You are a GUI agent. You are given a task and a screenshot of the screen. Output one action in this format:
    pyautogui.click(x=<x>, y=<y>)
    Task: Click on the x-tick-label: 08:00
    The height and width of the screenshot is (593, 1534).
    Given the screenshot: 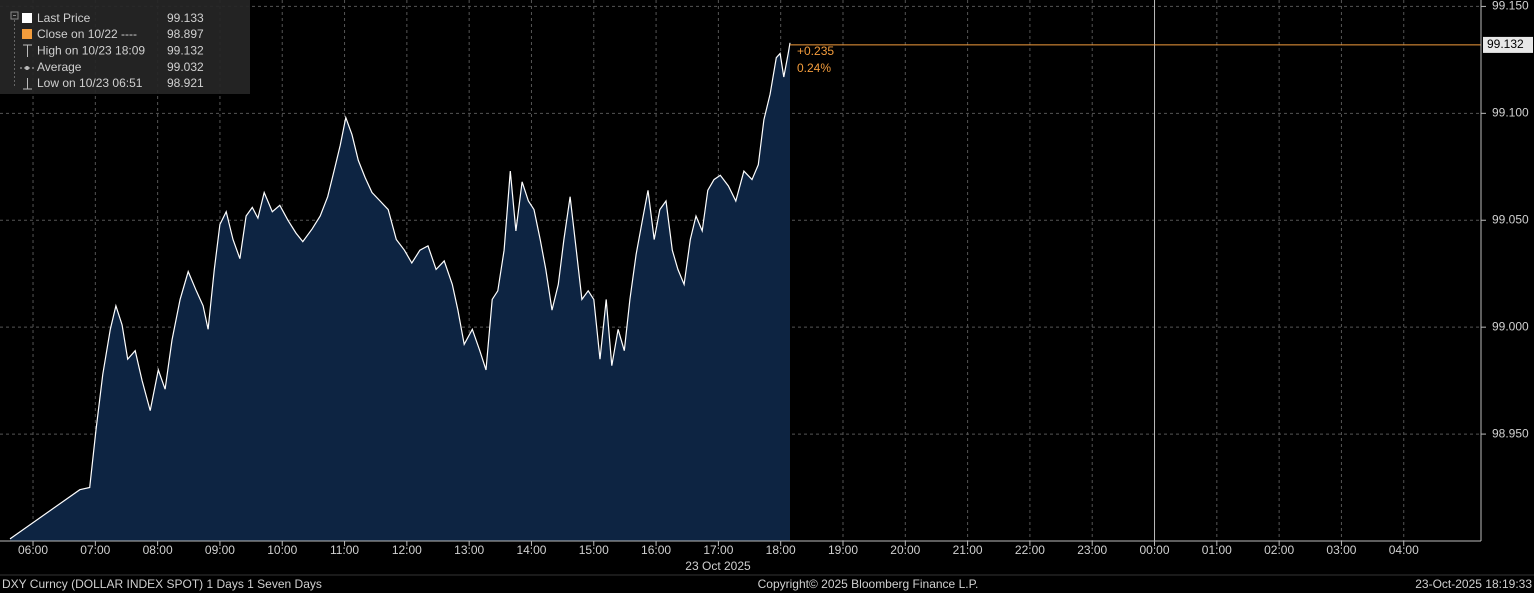 What is the action you would take?
    pyautogui.click(x=158, y=550)
    